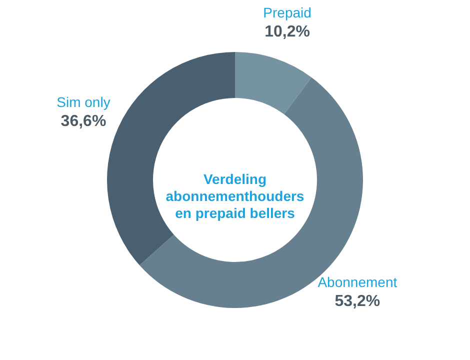 The image size is (470, 360). I want to click on slice-label: Abonnement, so click(358, 282).